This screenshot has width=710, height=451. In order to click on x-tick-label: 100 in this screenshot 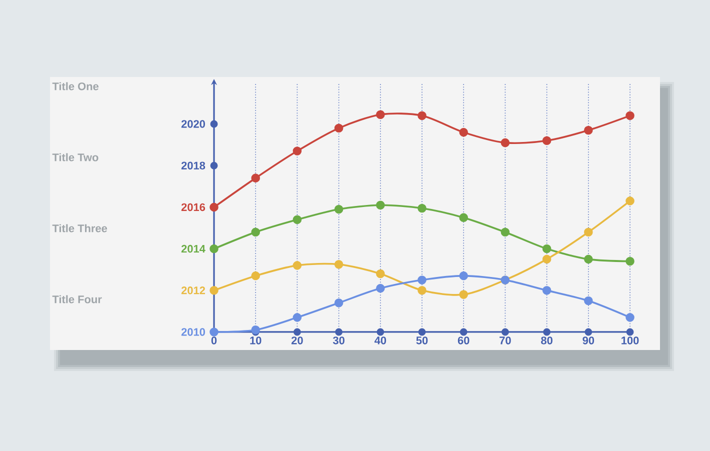, I will do `click(630, 340)`.